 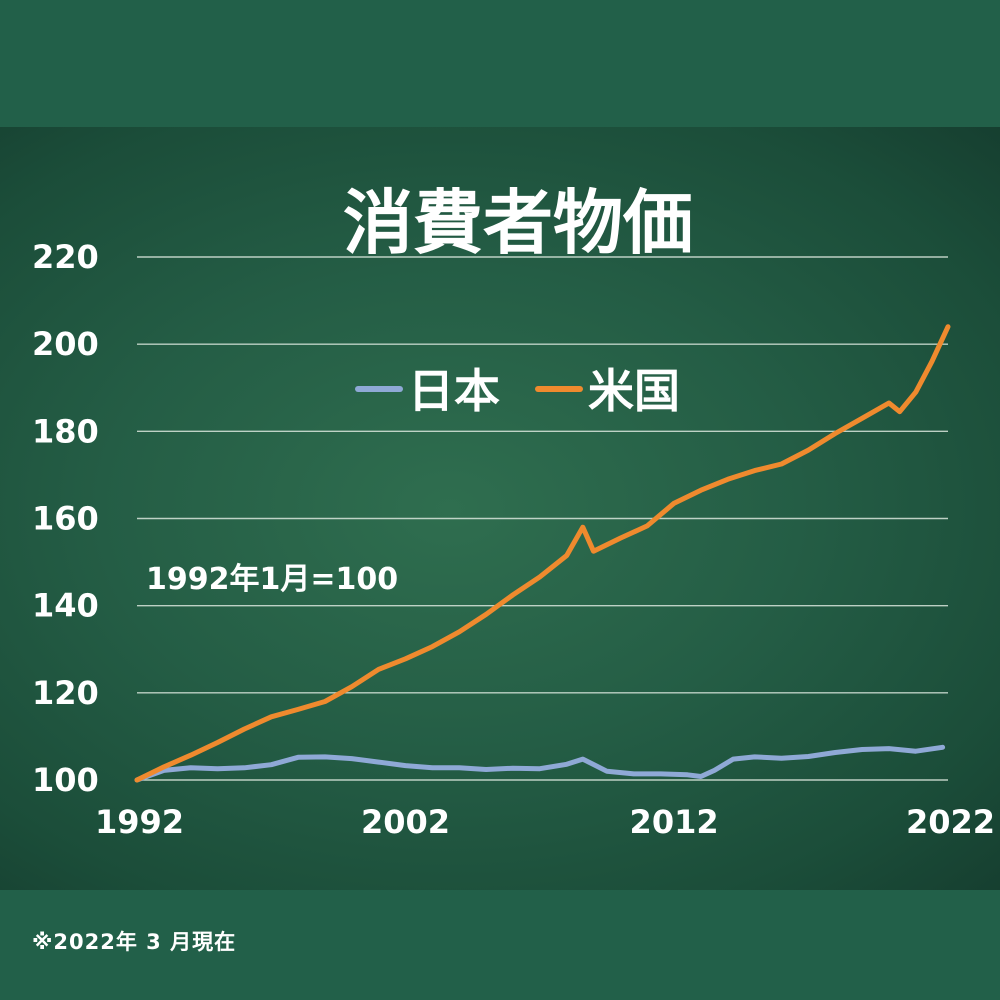 What do you see at coordinates (634, 391) in the screenshot?
I see `legend-label: 米国` at bounding box center [634, 391].